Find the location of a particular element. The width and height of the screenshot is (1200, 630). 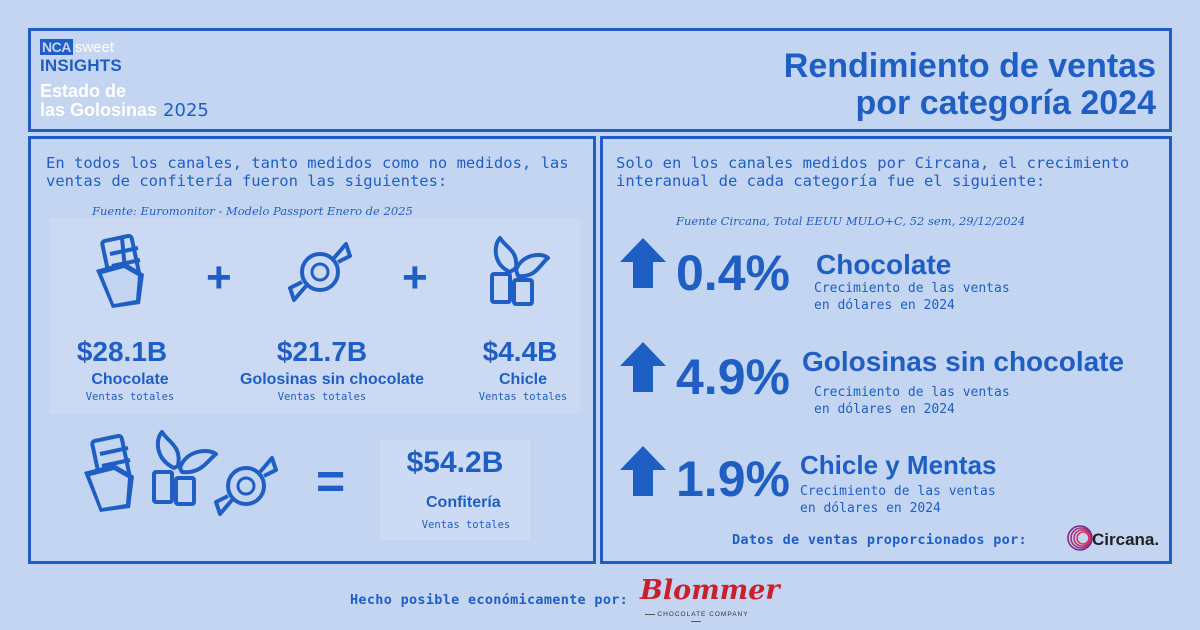

chocolate-growth-sub-1: Crecimiento de las ventas is located at coordinates (912, 288).